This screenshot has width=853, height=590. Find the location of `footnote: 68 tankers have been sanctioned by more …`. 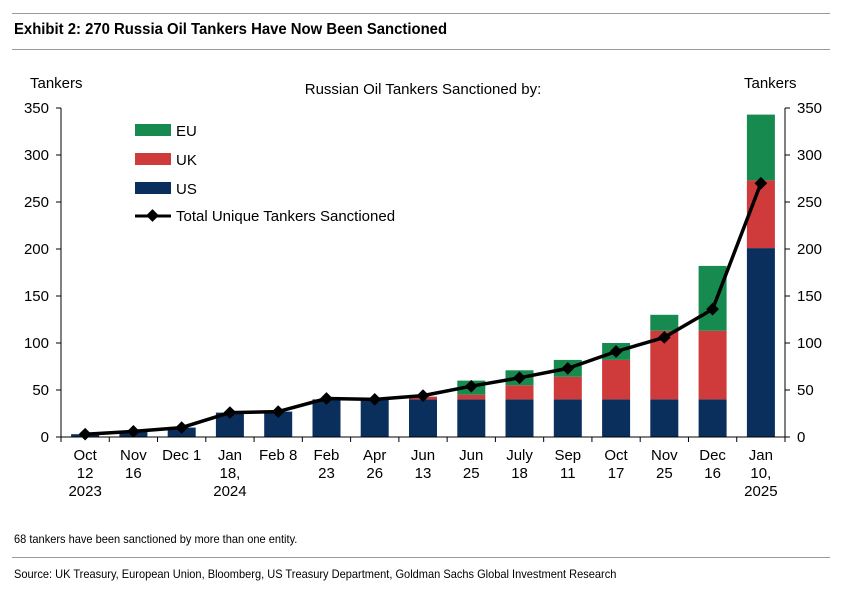

footnote: 68 tankers have been sanctioned by more … is located at coordinates (156, 539).